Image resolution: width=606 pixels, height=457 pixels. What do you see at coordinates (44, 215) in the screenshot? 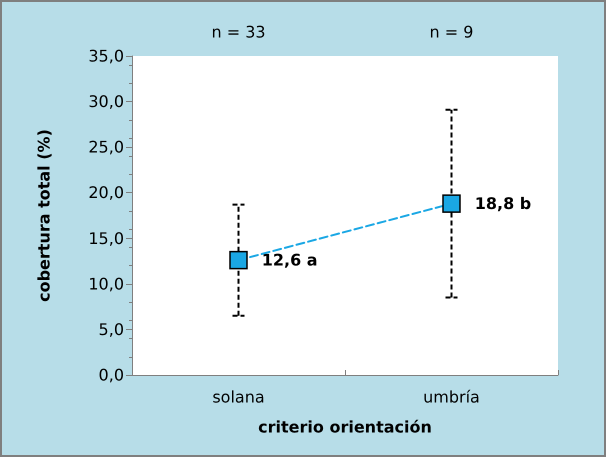
I see `y-axis-title: cobertura total (%)` at bounding box center [44, 215].